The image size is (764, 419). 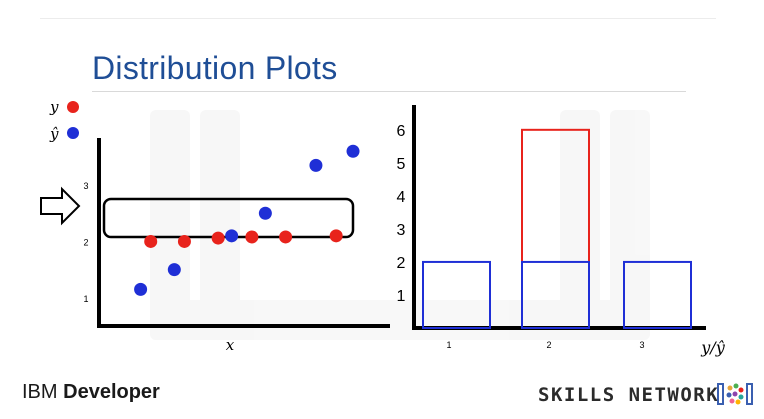 I want to click on bar-y-tick: 5, so click(x=401, y=164).